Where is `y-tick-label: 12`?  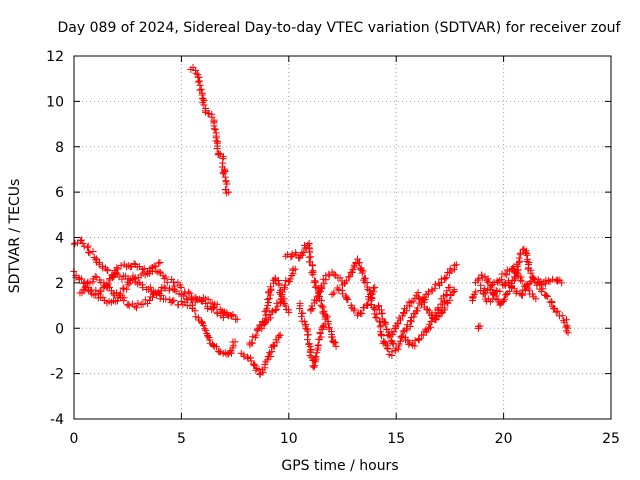 y-tick-label: 12 is located at coordinates (55, 57).